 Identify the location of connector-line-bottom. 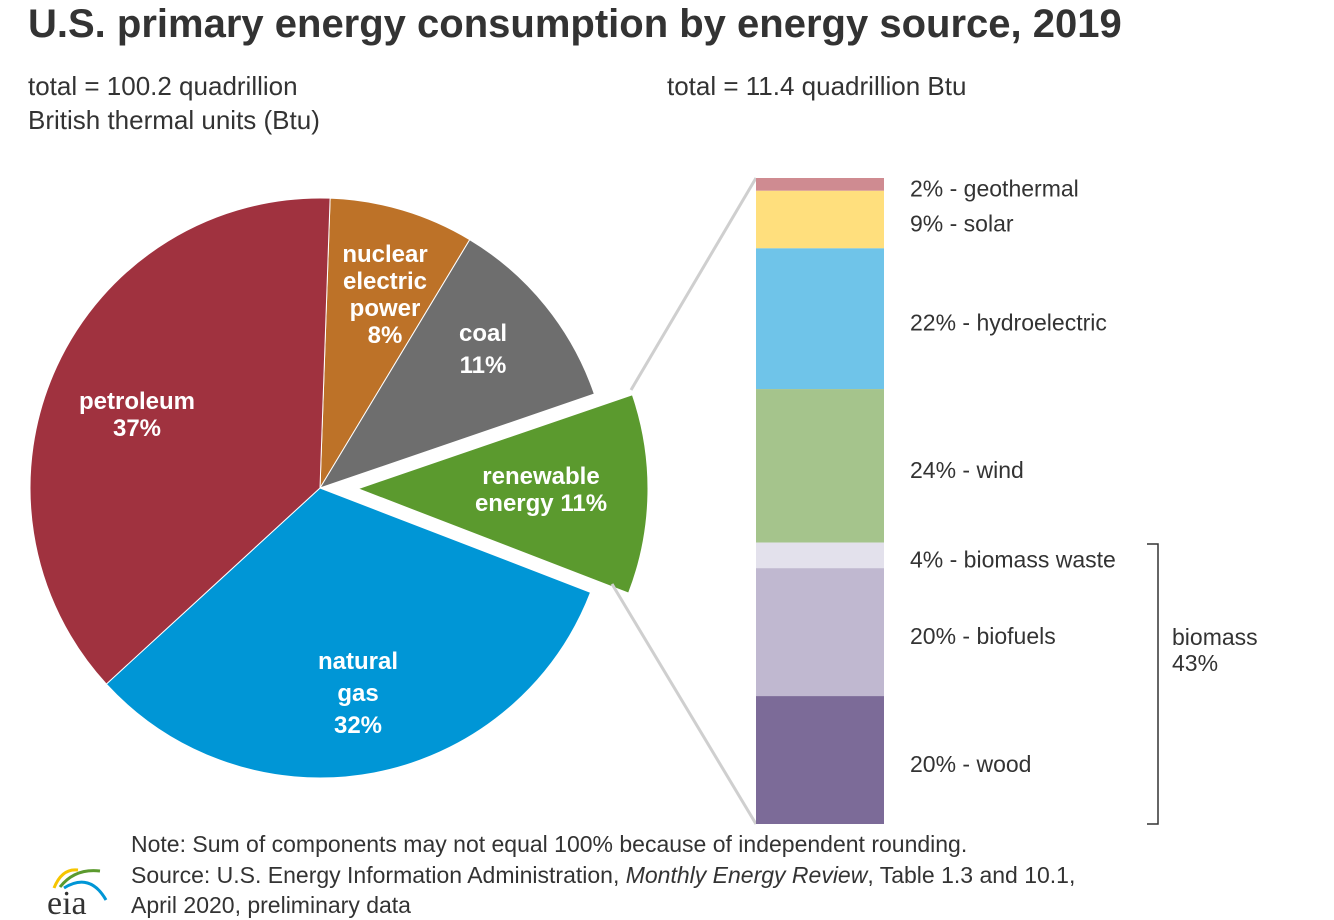
(684, 704).